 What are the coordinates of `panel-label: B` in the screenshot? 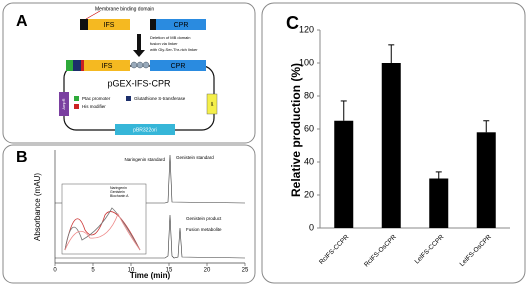 It's located at (22, 157).